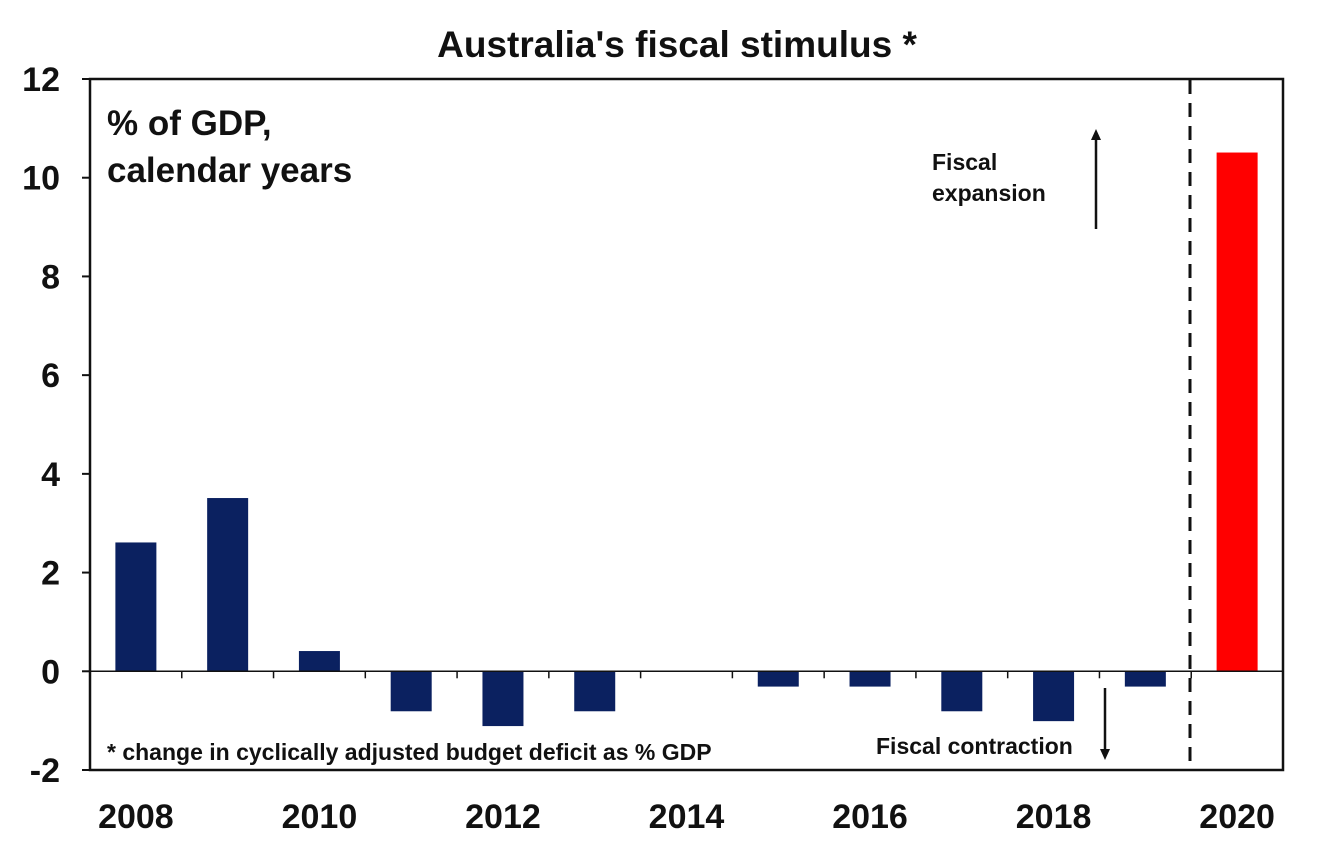  Describe the element at coordinates (1145, 678) in the screenshot. I see `bar-2019` at that location.